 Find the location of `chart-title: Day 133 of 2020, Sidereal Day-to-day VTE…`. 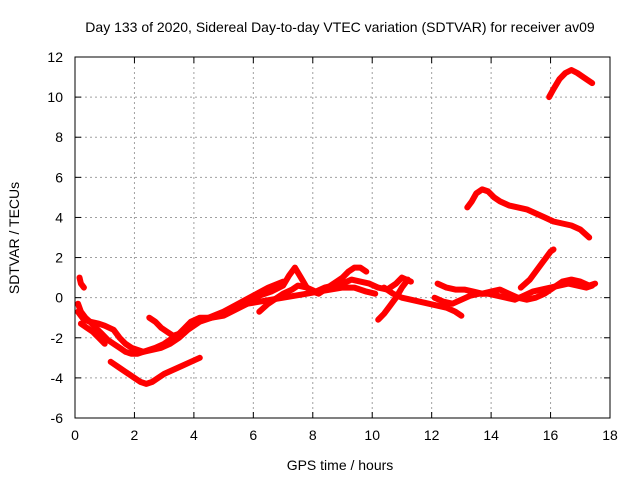

chart-title: Day 133 of 2020, Sidereal Day-to-day VTE… is located at coordinates (340, 27).